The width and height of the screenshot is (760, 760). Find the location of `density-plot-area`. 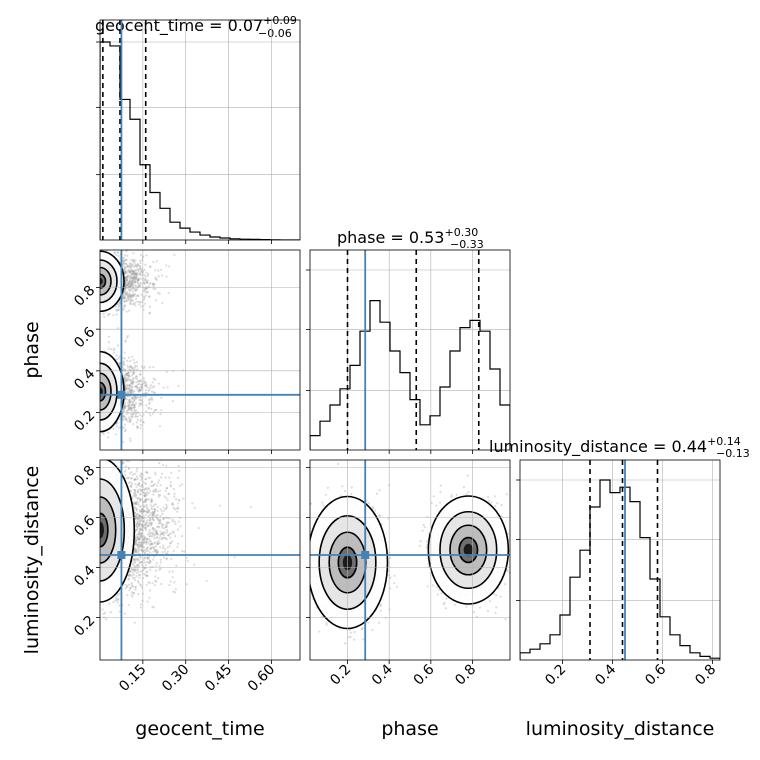

density-plot-area is located at coordinates (200, 350).